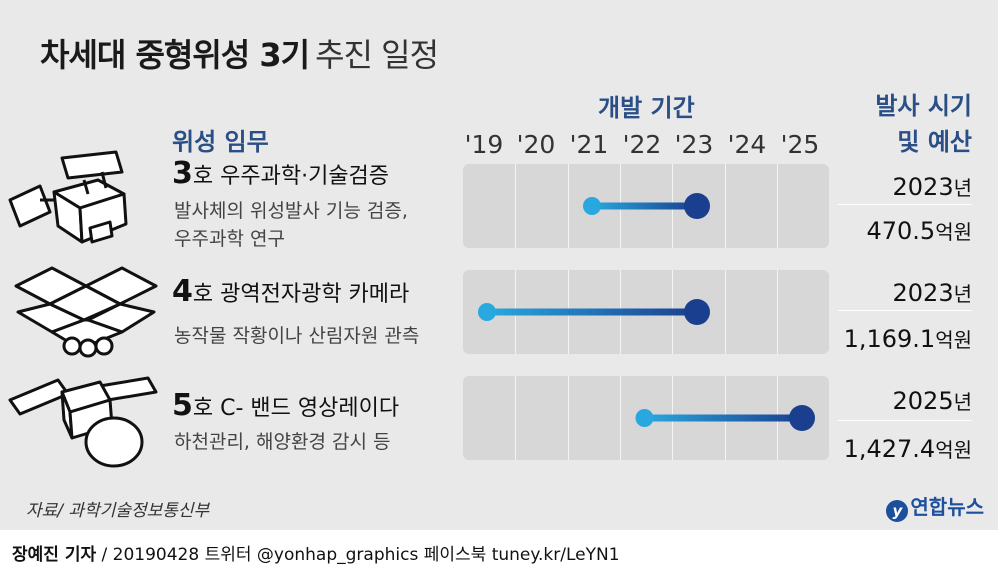 The image size is (998, 570). Describe the element at coordinates (315, 294) in the screenshot. I see `satellite-4-mission: 광역전자광학 카메라` at that location.